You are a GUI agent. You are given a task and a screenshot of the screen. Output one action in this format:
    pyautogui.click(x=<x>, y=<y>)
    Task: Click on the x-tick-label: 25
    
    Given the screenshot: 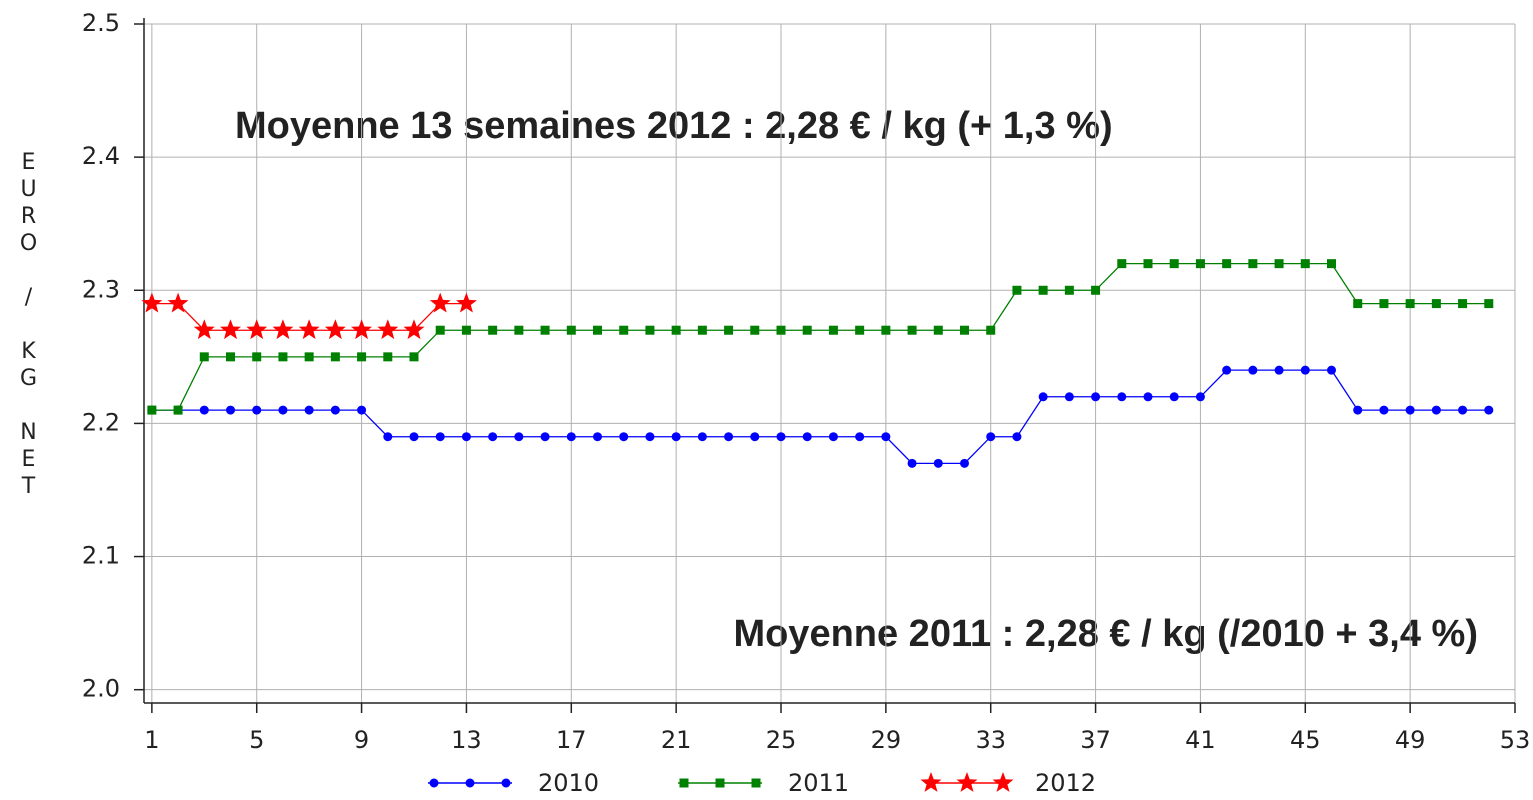 What is the action you would take?
    pyautogui.click(x=781, y=740)
    